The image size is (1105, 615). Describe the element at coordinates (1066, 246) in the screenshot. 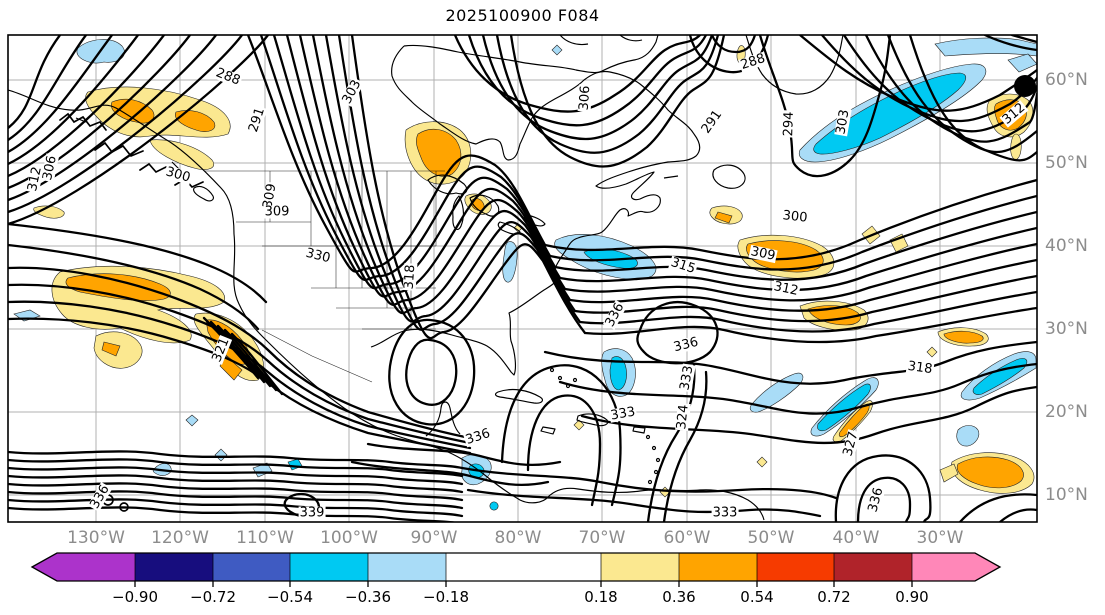

I see `y-tick-label: 40°N` at that location.